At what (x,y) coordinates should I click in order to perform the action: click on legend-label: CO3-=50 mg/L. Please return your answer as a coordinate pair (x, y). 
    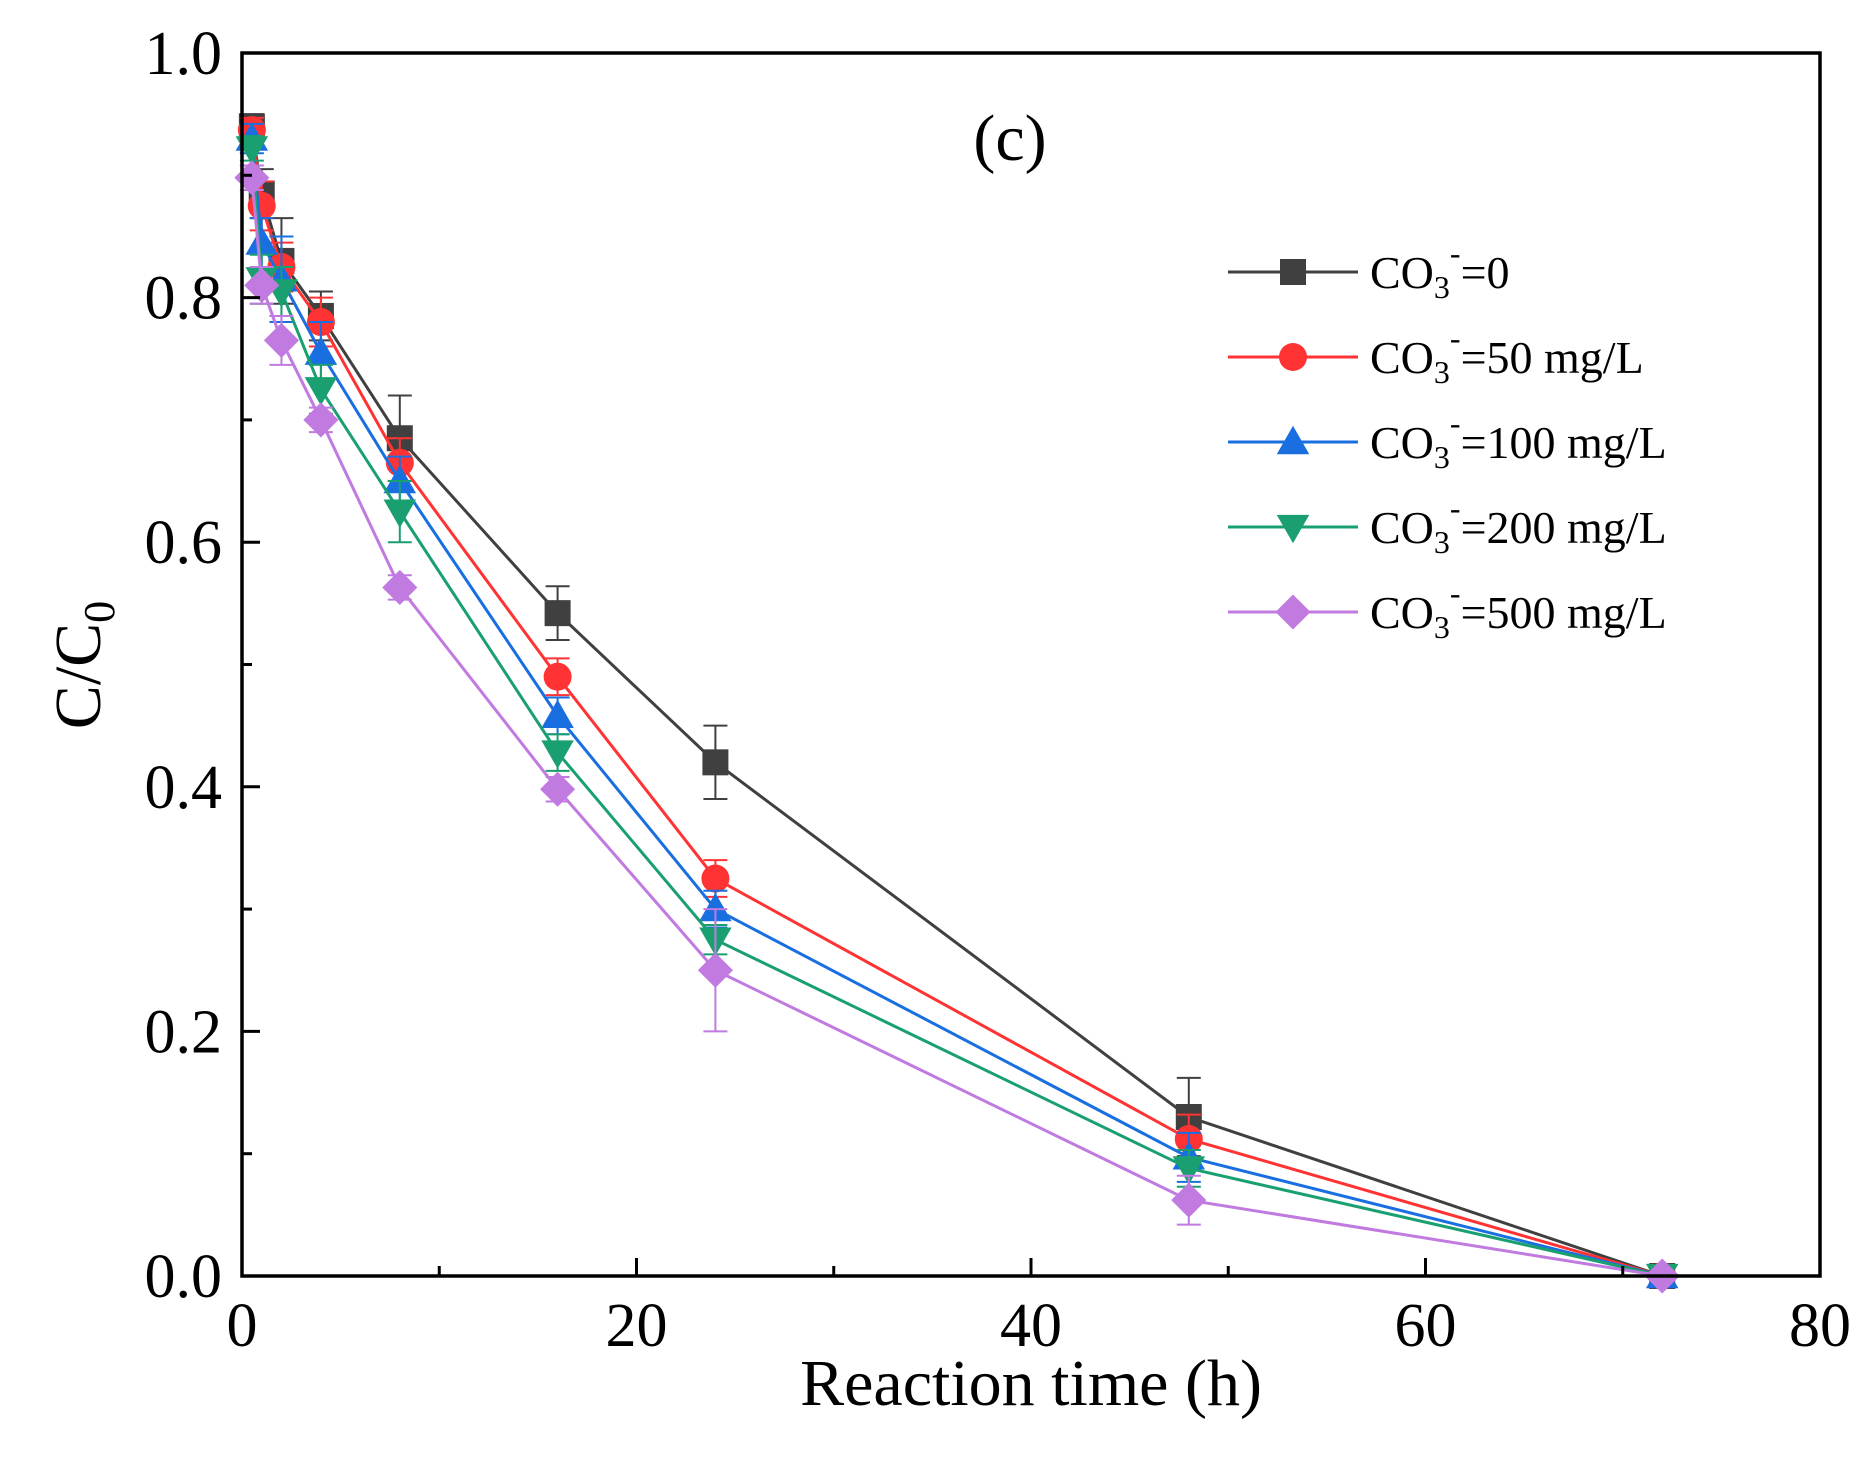
    Looking at the image, I should click on (1507, 355).